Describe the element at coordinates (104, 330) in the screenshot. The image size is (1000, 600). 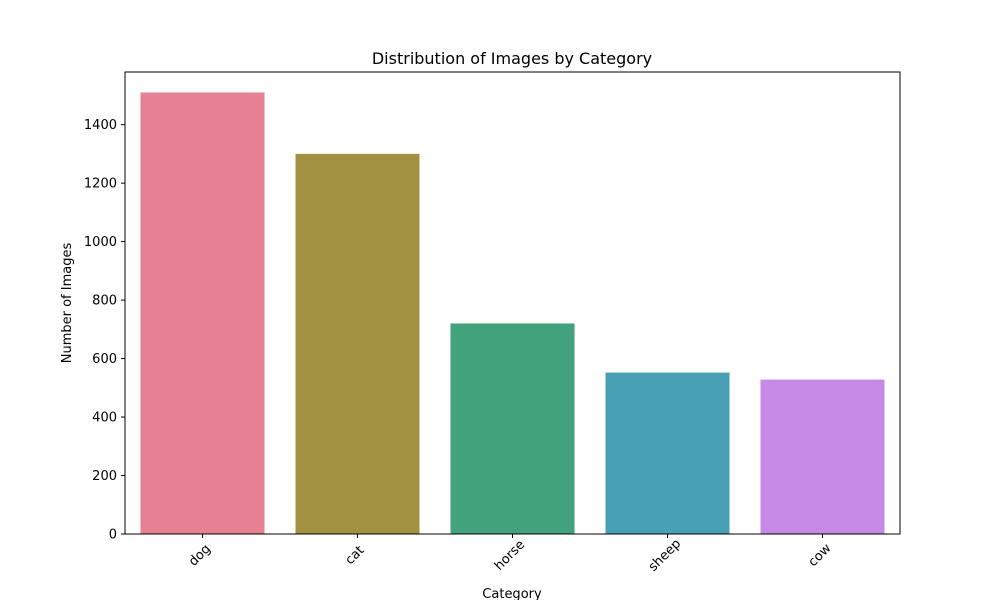
I see `y-axis: 0 200 400 600 800 1000 1200 1400` at that location.